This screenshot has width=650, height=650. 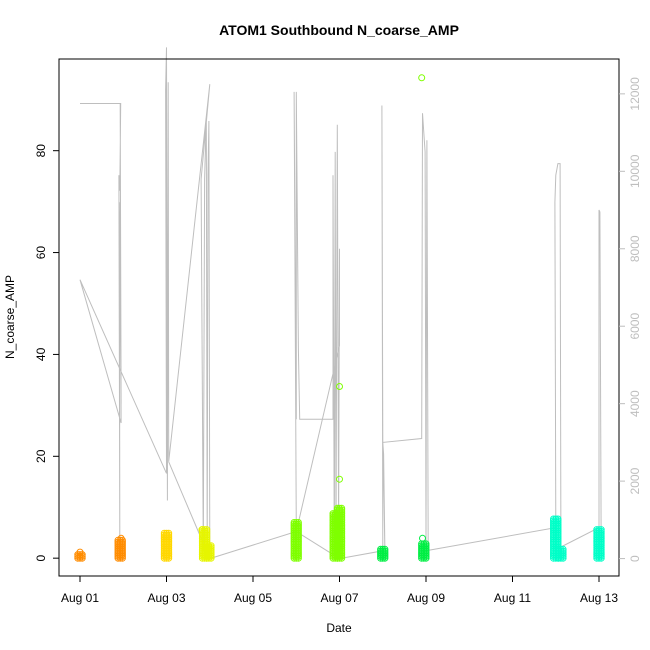 What do you see at coordinates (80, 598) in the screenshot?
I see `x-tick-label: Aug 01` at bounding box center [80, 598].